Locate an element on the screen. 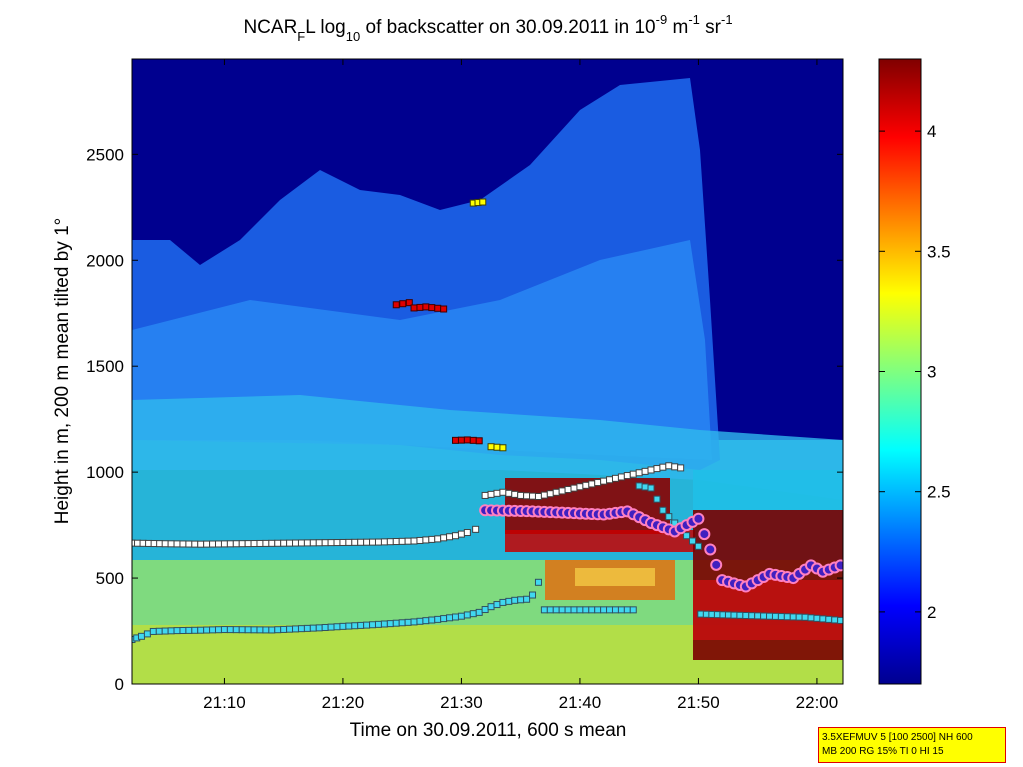 The width and height of the screenshot is (1023, 767). x-axis-label: Time on 30.09.2011, 600 s mean is located at coordinates (488, 730).